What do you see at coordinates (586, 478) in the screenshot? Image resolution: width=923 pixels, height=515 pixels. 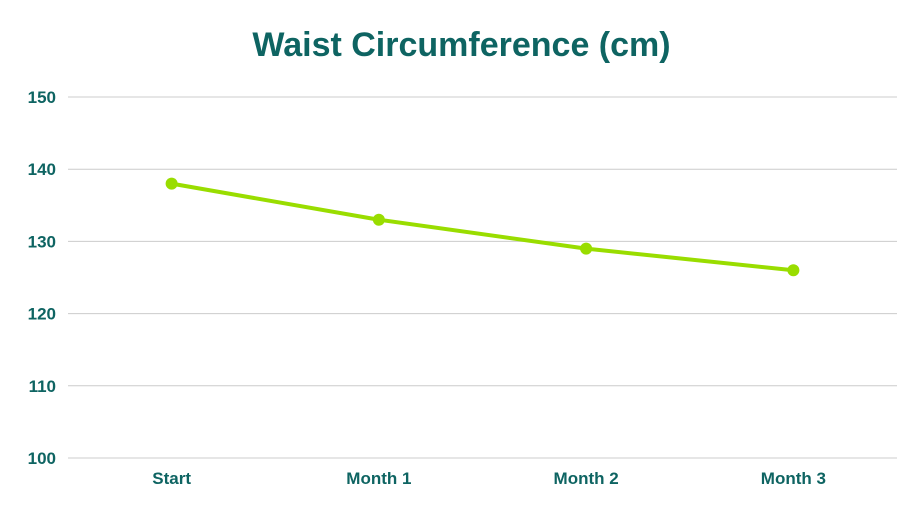 I see `x-tick-label: Month 2` at bounding box center [586, 478].